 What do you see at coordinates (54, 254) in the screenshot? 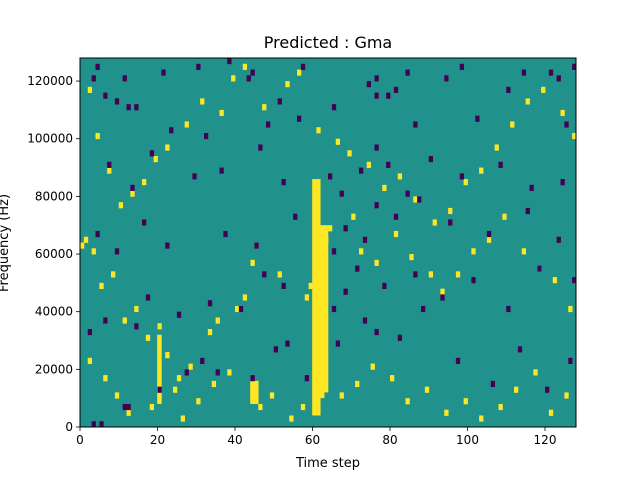
I see `y-tick-label: 60000` at bounding box center [54, 254].